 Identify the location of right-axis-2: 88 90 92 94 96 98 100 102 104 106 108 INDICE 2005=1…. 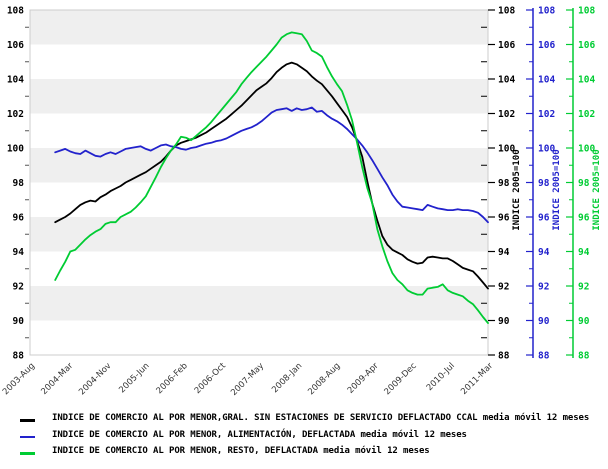
(584, 184).